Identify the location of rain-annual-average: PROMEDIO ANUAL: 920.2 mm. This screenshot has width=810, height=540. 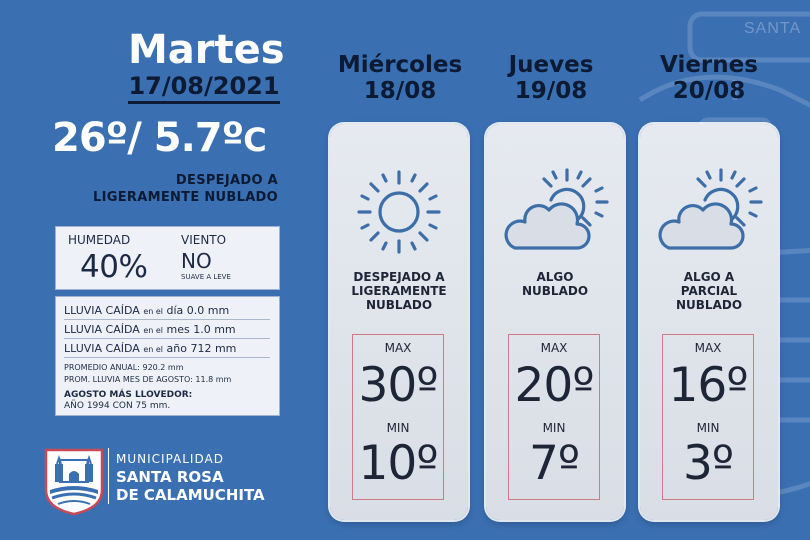
(124, 367).